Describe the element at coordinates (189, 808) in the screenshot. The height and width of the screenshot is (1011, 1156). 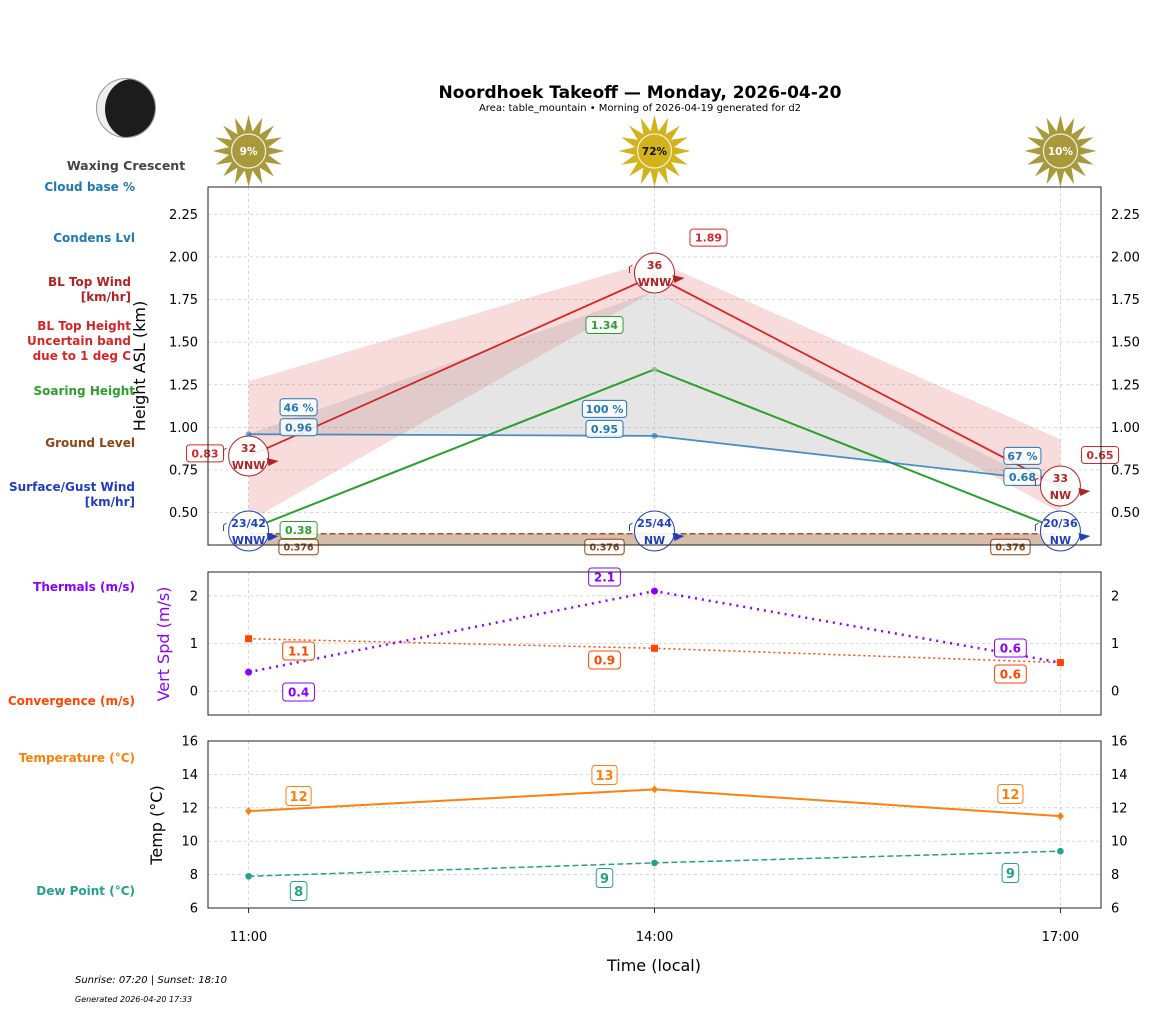
I see `temp-panel-ytick-left: 12` at that location.